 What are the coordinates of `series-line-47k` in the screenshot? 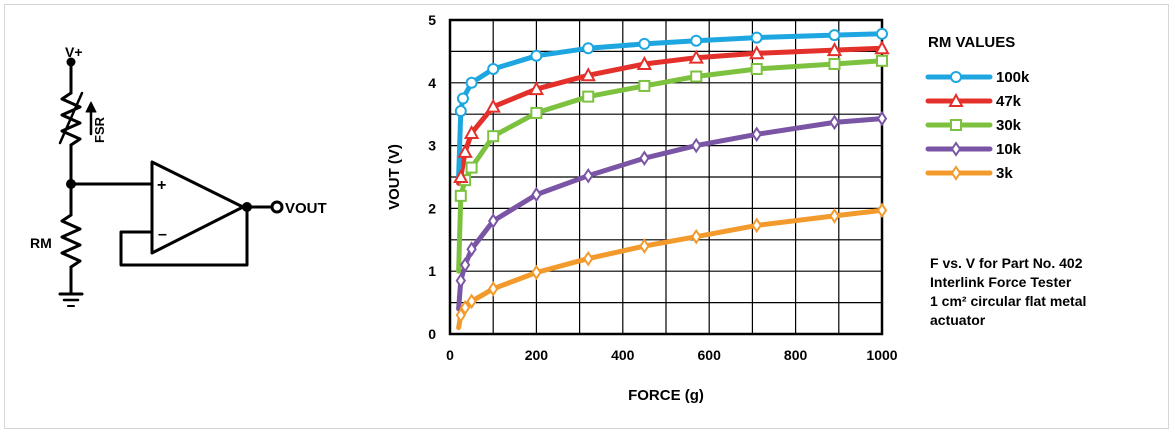 It's located at (670, 115).